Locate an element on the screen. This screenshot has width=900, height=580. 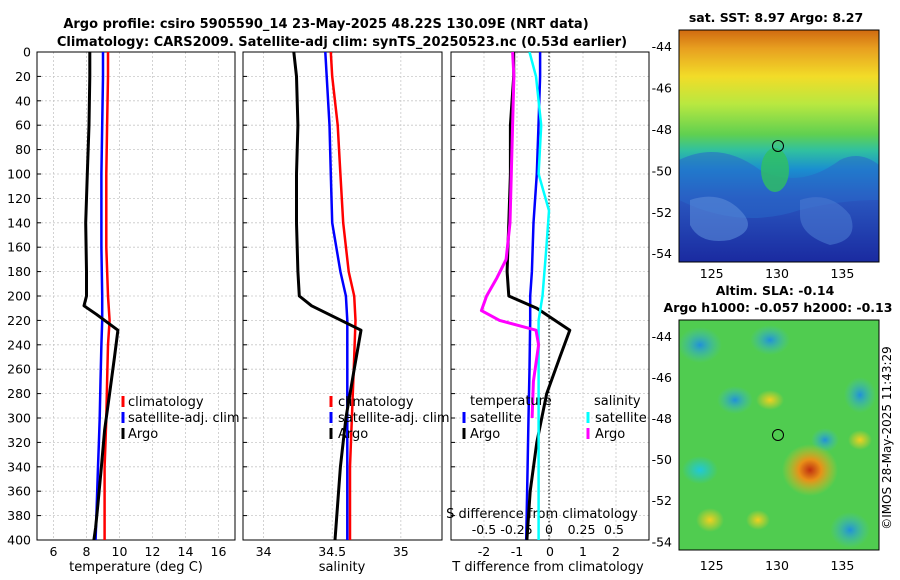
x-tick-label: 8 is located at coordinates (87, 551).